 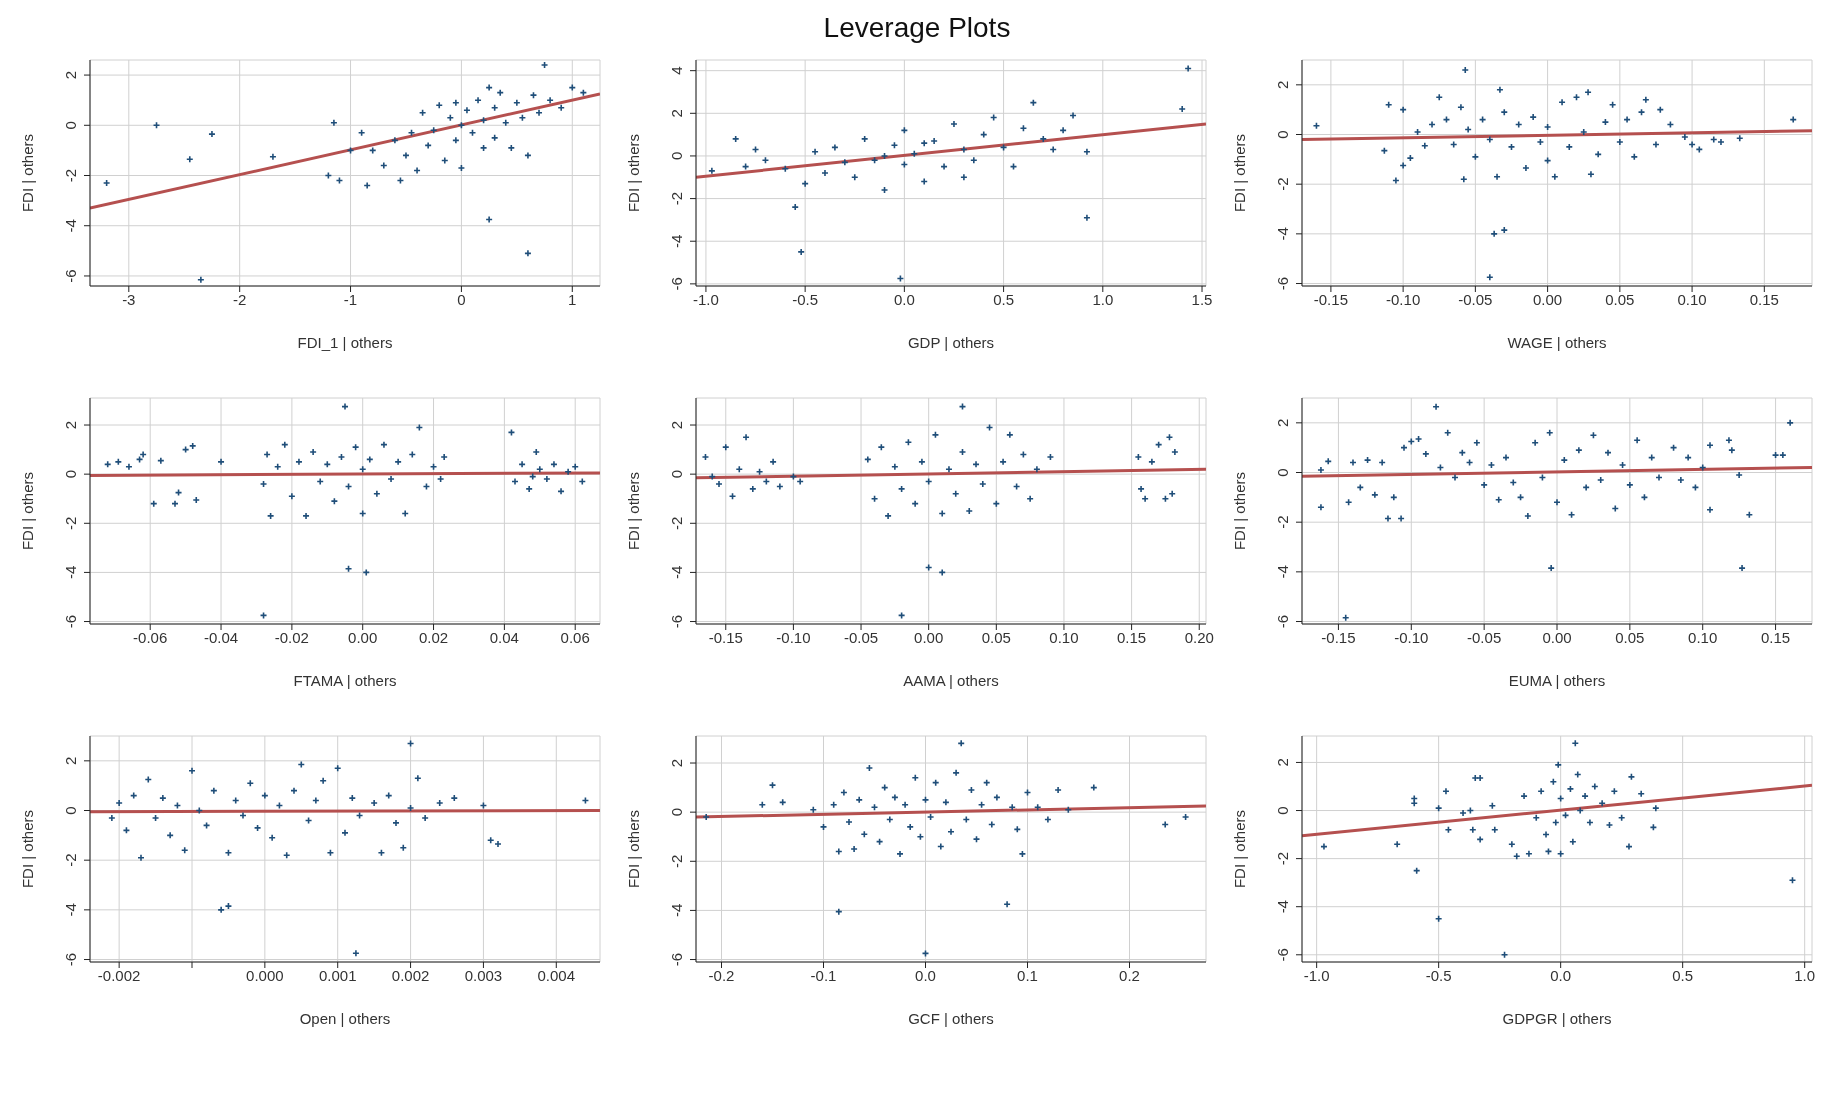 I want to click on x-tick-label: 1.0, so click(x=1805, y=975).